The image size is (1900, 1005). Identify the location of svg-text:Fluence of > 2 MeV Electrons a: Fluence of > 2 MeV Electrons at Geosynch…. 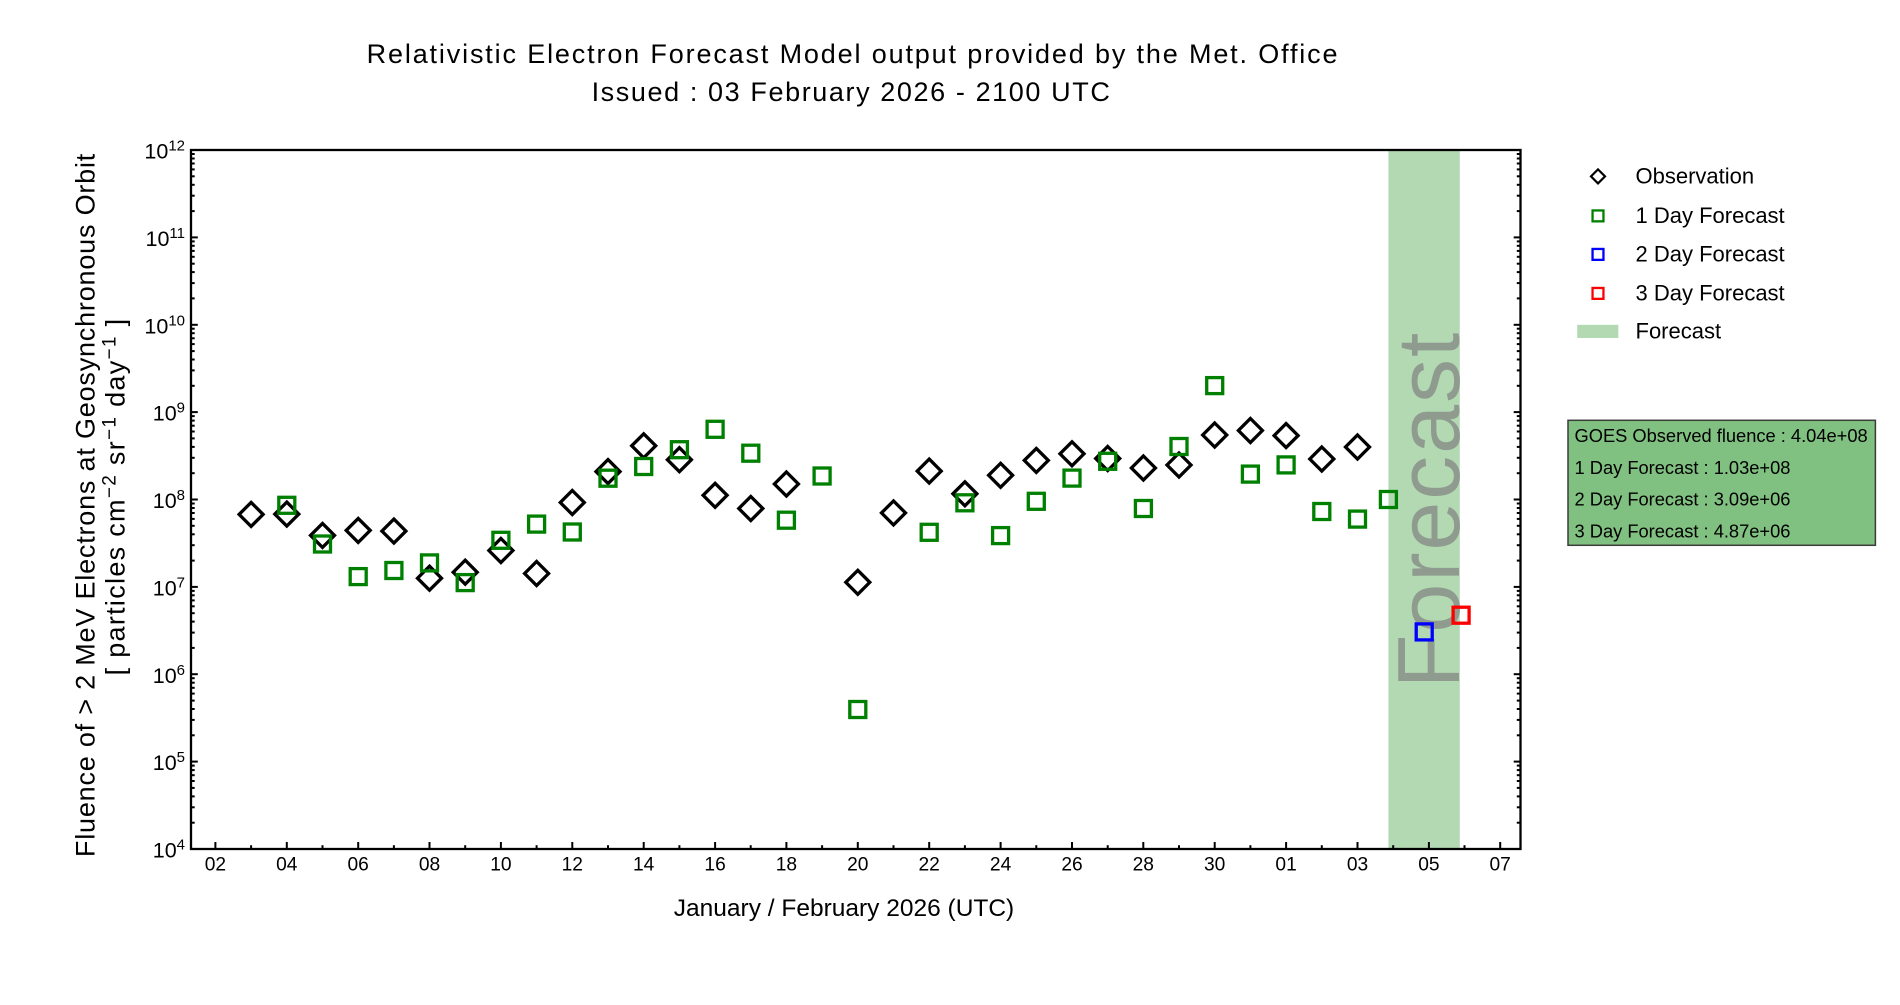
(86, 505).